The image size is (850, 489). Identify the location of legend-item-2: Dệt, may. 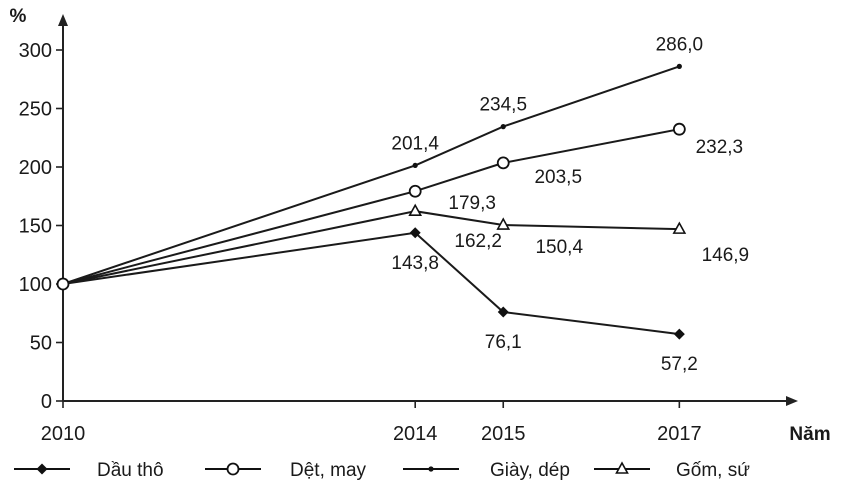
(286, 470).